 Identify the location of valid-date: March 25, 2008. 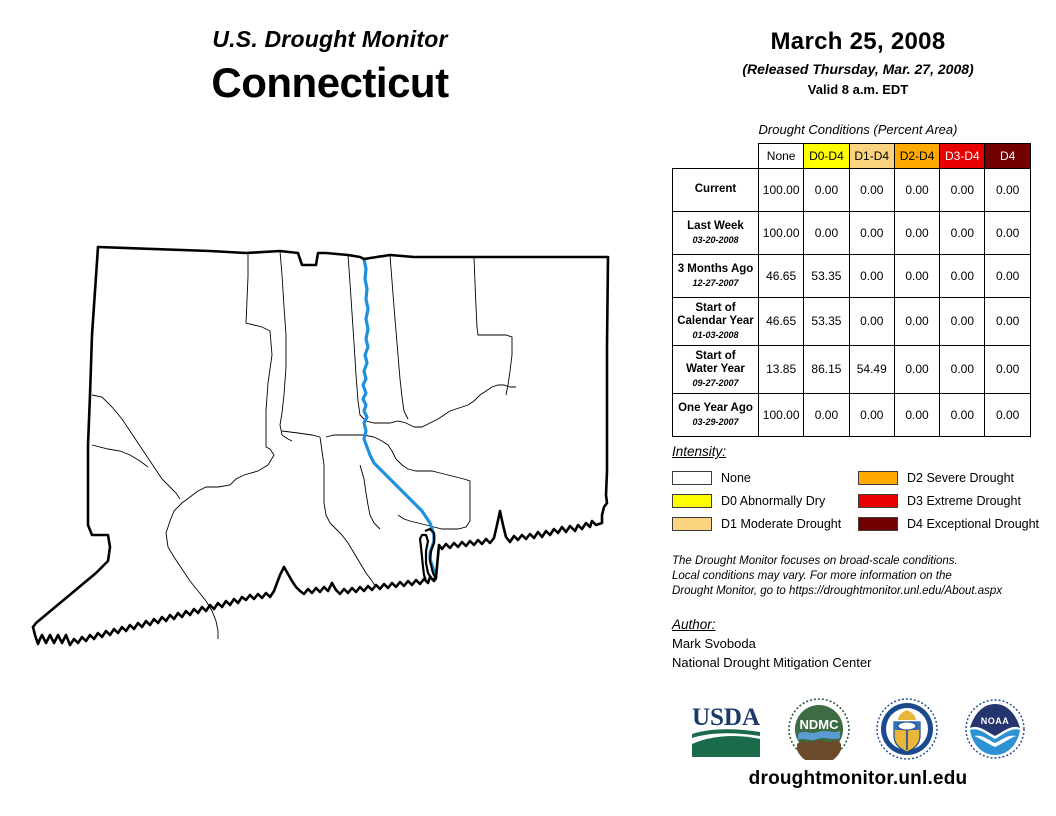
(858, 41).